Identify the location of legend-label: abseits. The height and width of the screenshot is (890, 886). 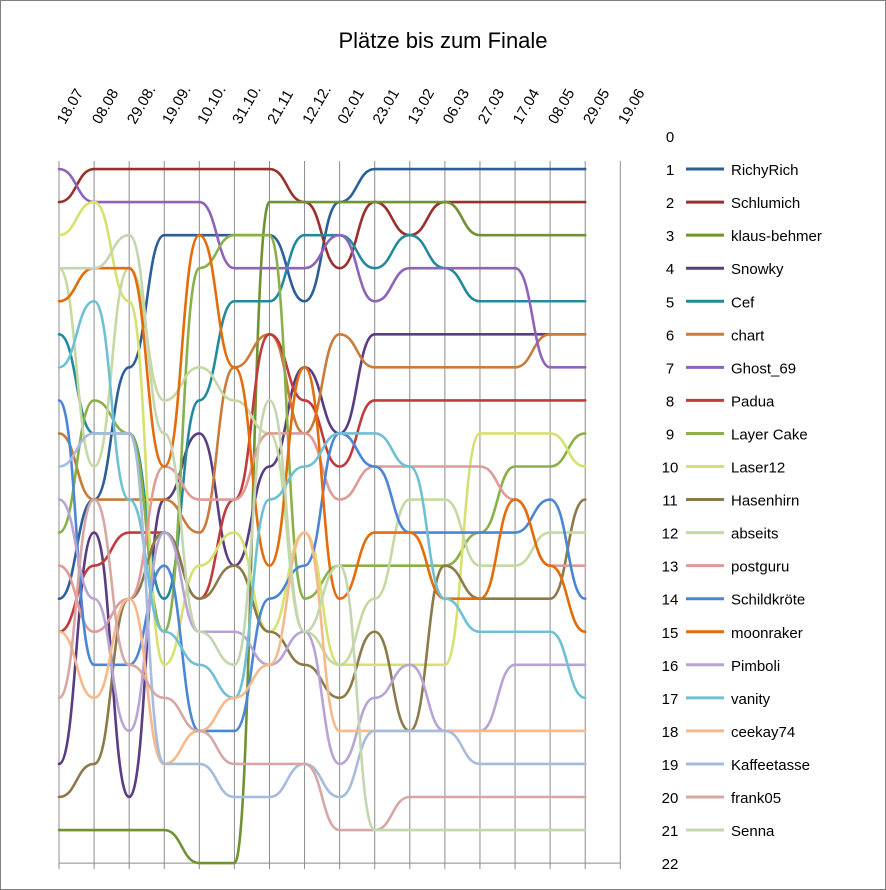
(755, 534).